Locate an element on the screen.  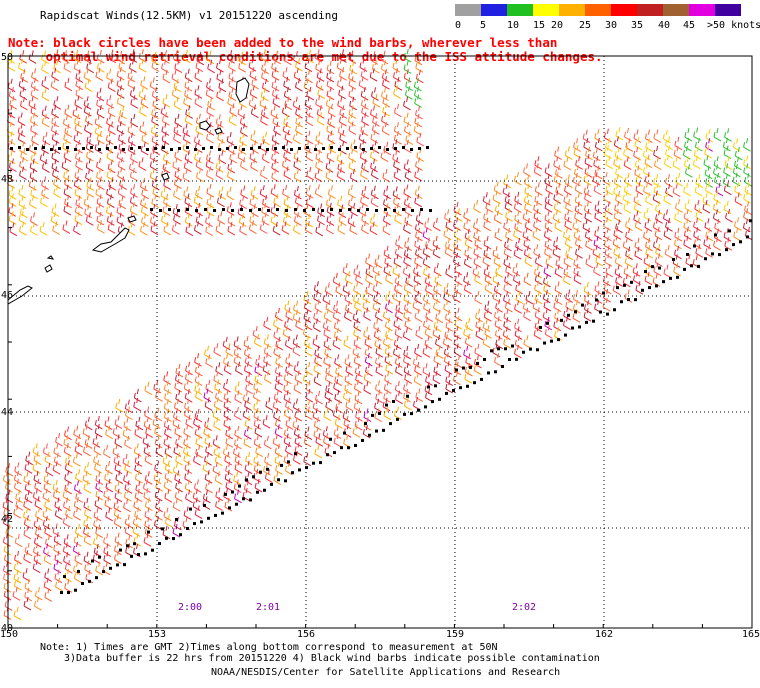
legend-swatch is located at coordinates (624, 10).